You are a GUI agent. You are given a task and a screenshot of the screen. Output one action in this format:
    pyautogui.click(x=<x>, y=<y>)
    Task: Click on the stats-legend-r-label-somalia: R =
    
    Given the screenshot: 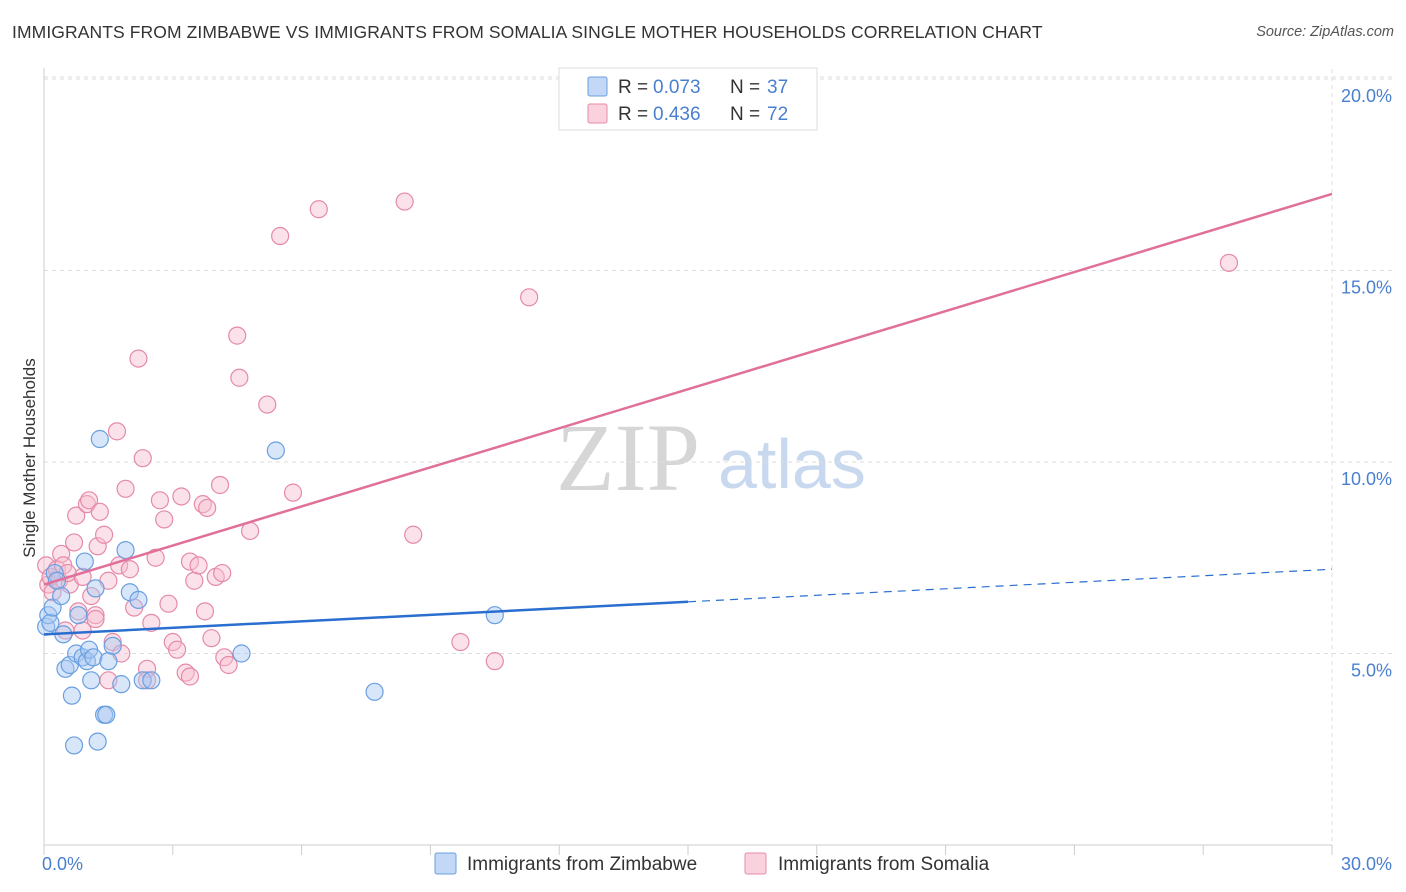 What is the action you would take?
    pyautogui.click(x=633, y=114)
    